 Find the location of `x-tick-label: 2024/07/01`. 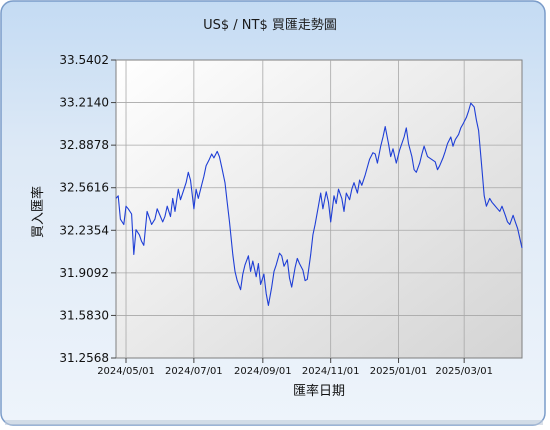

x-tick-label: 2024/07/01 is located at coordinates (194, 371).